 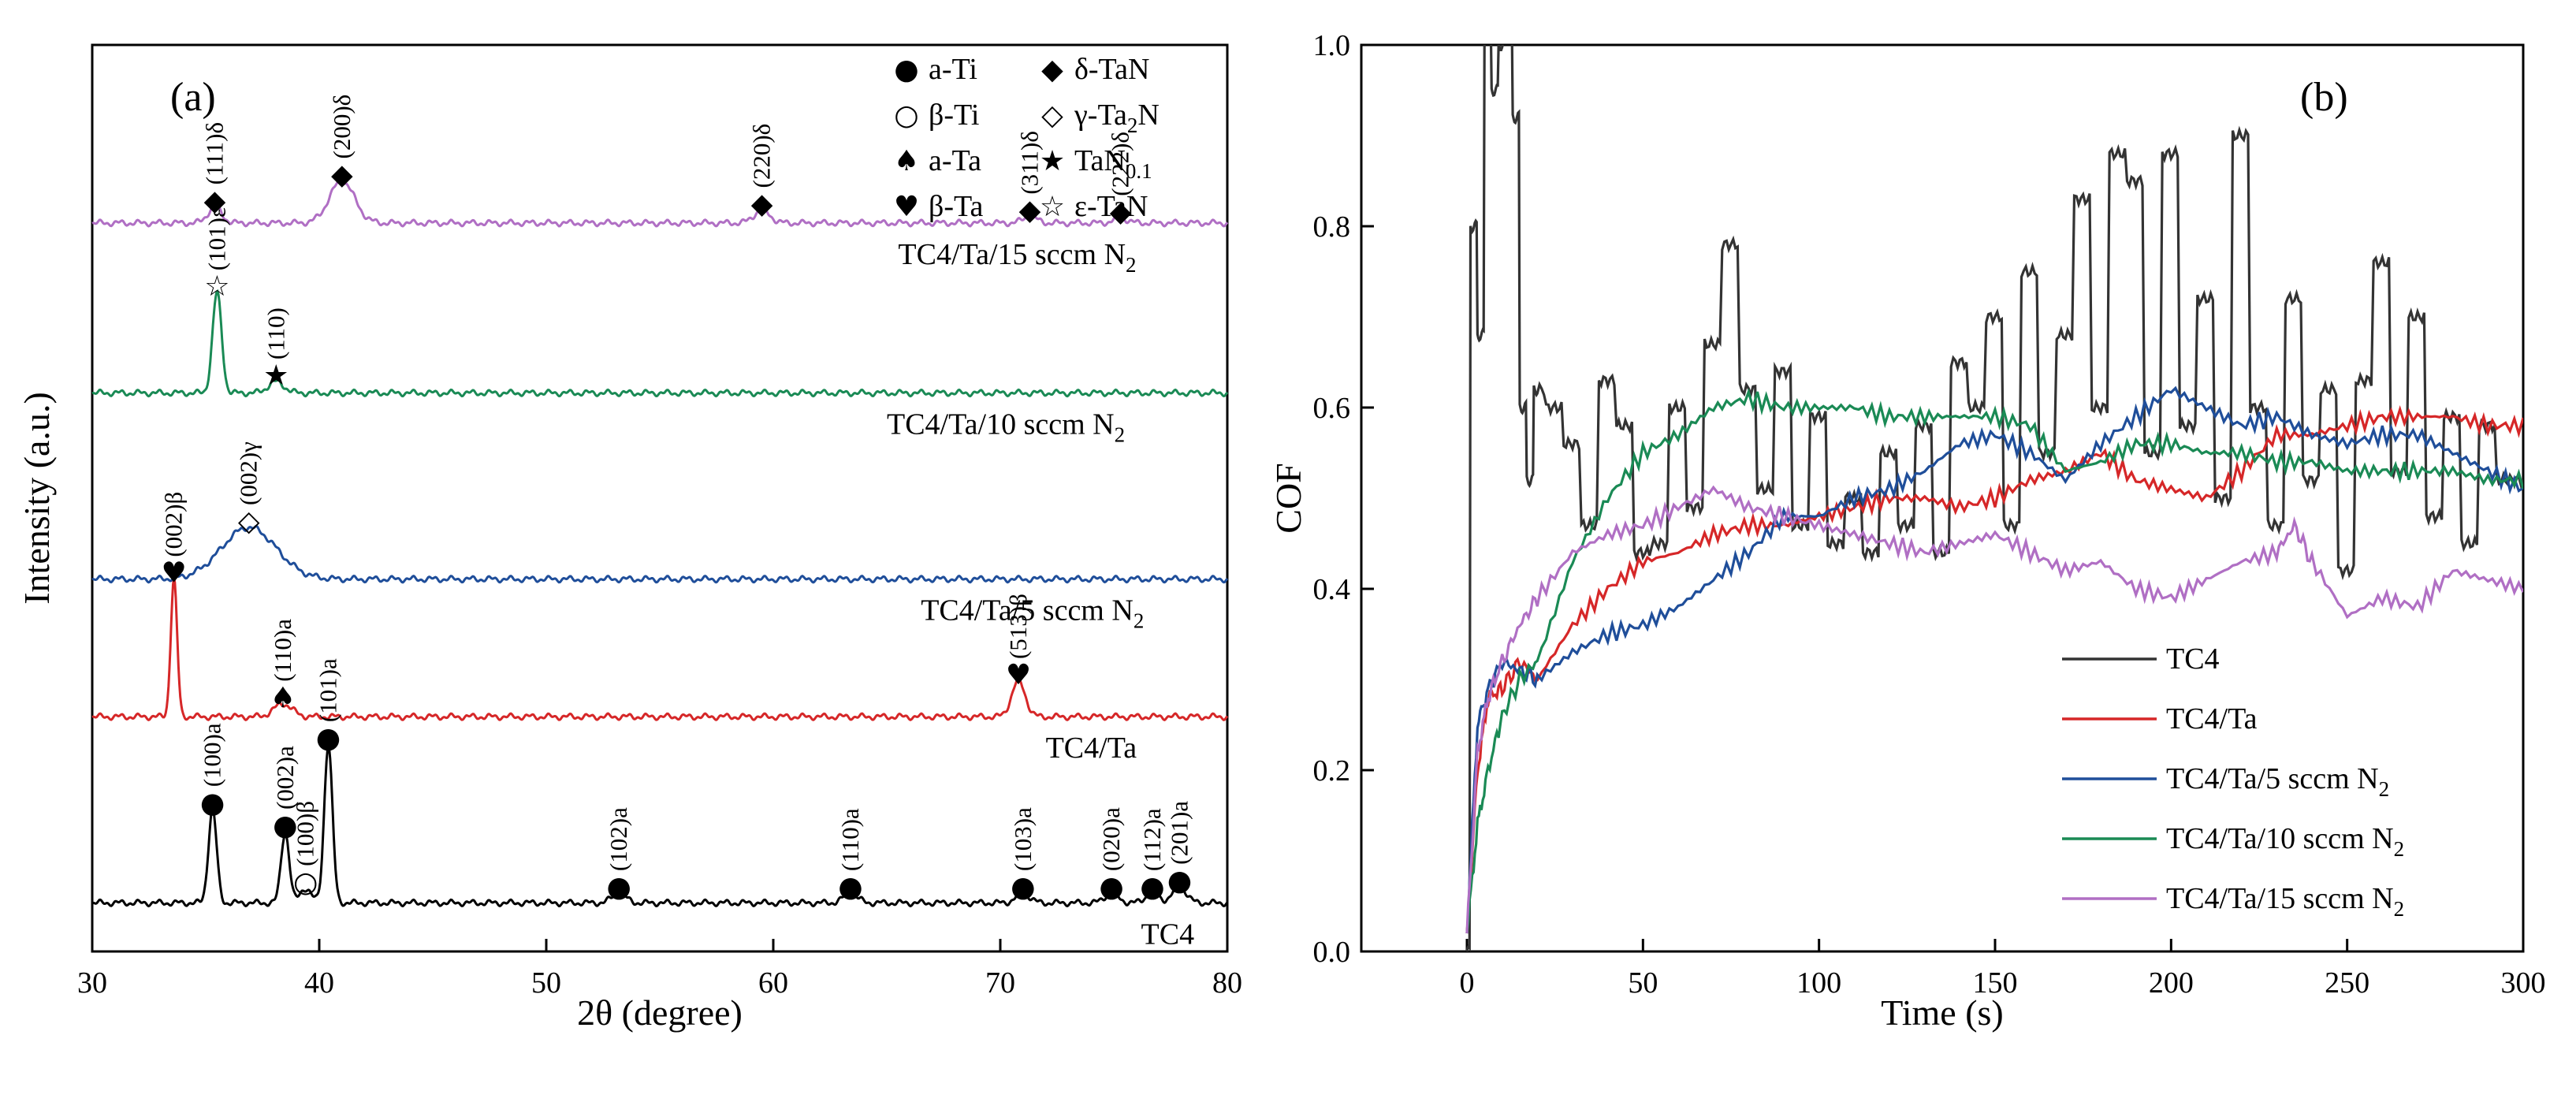 I want to click on xrd-x-tick-label: 40, so click(x=319, y=983).